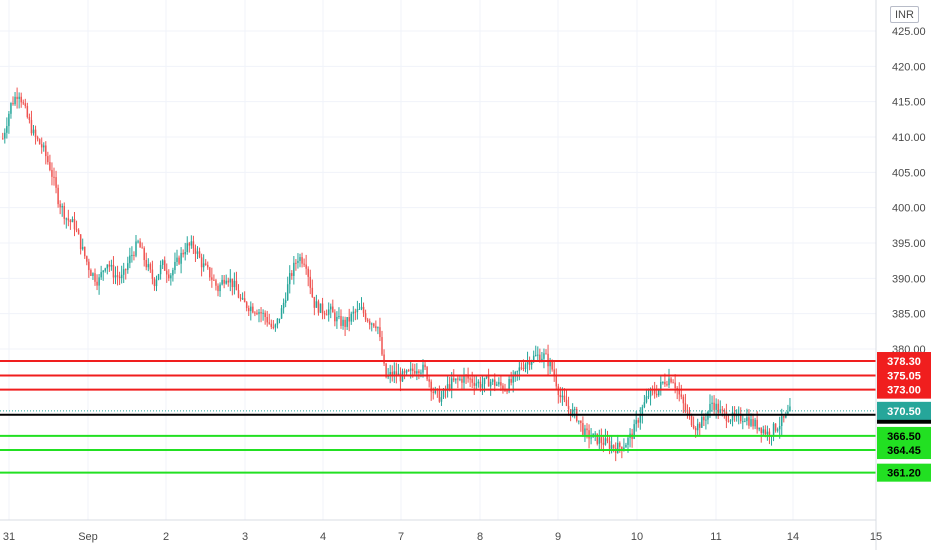 The image size is (932, 550). What do you see at coordinates (480, 537) in the screenshot?
I see `x-tick-label: 8` at bounding box center [480, 537].